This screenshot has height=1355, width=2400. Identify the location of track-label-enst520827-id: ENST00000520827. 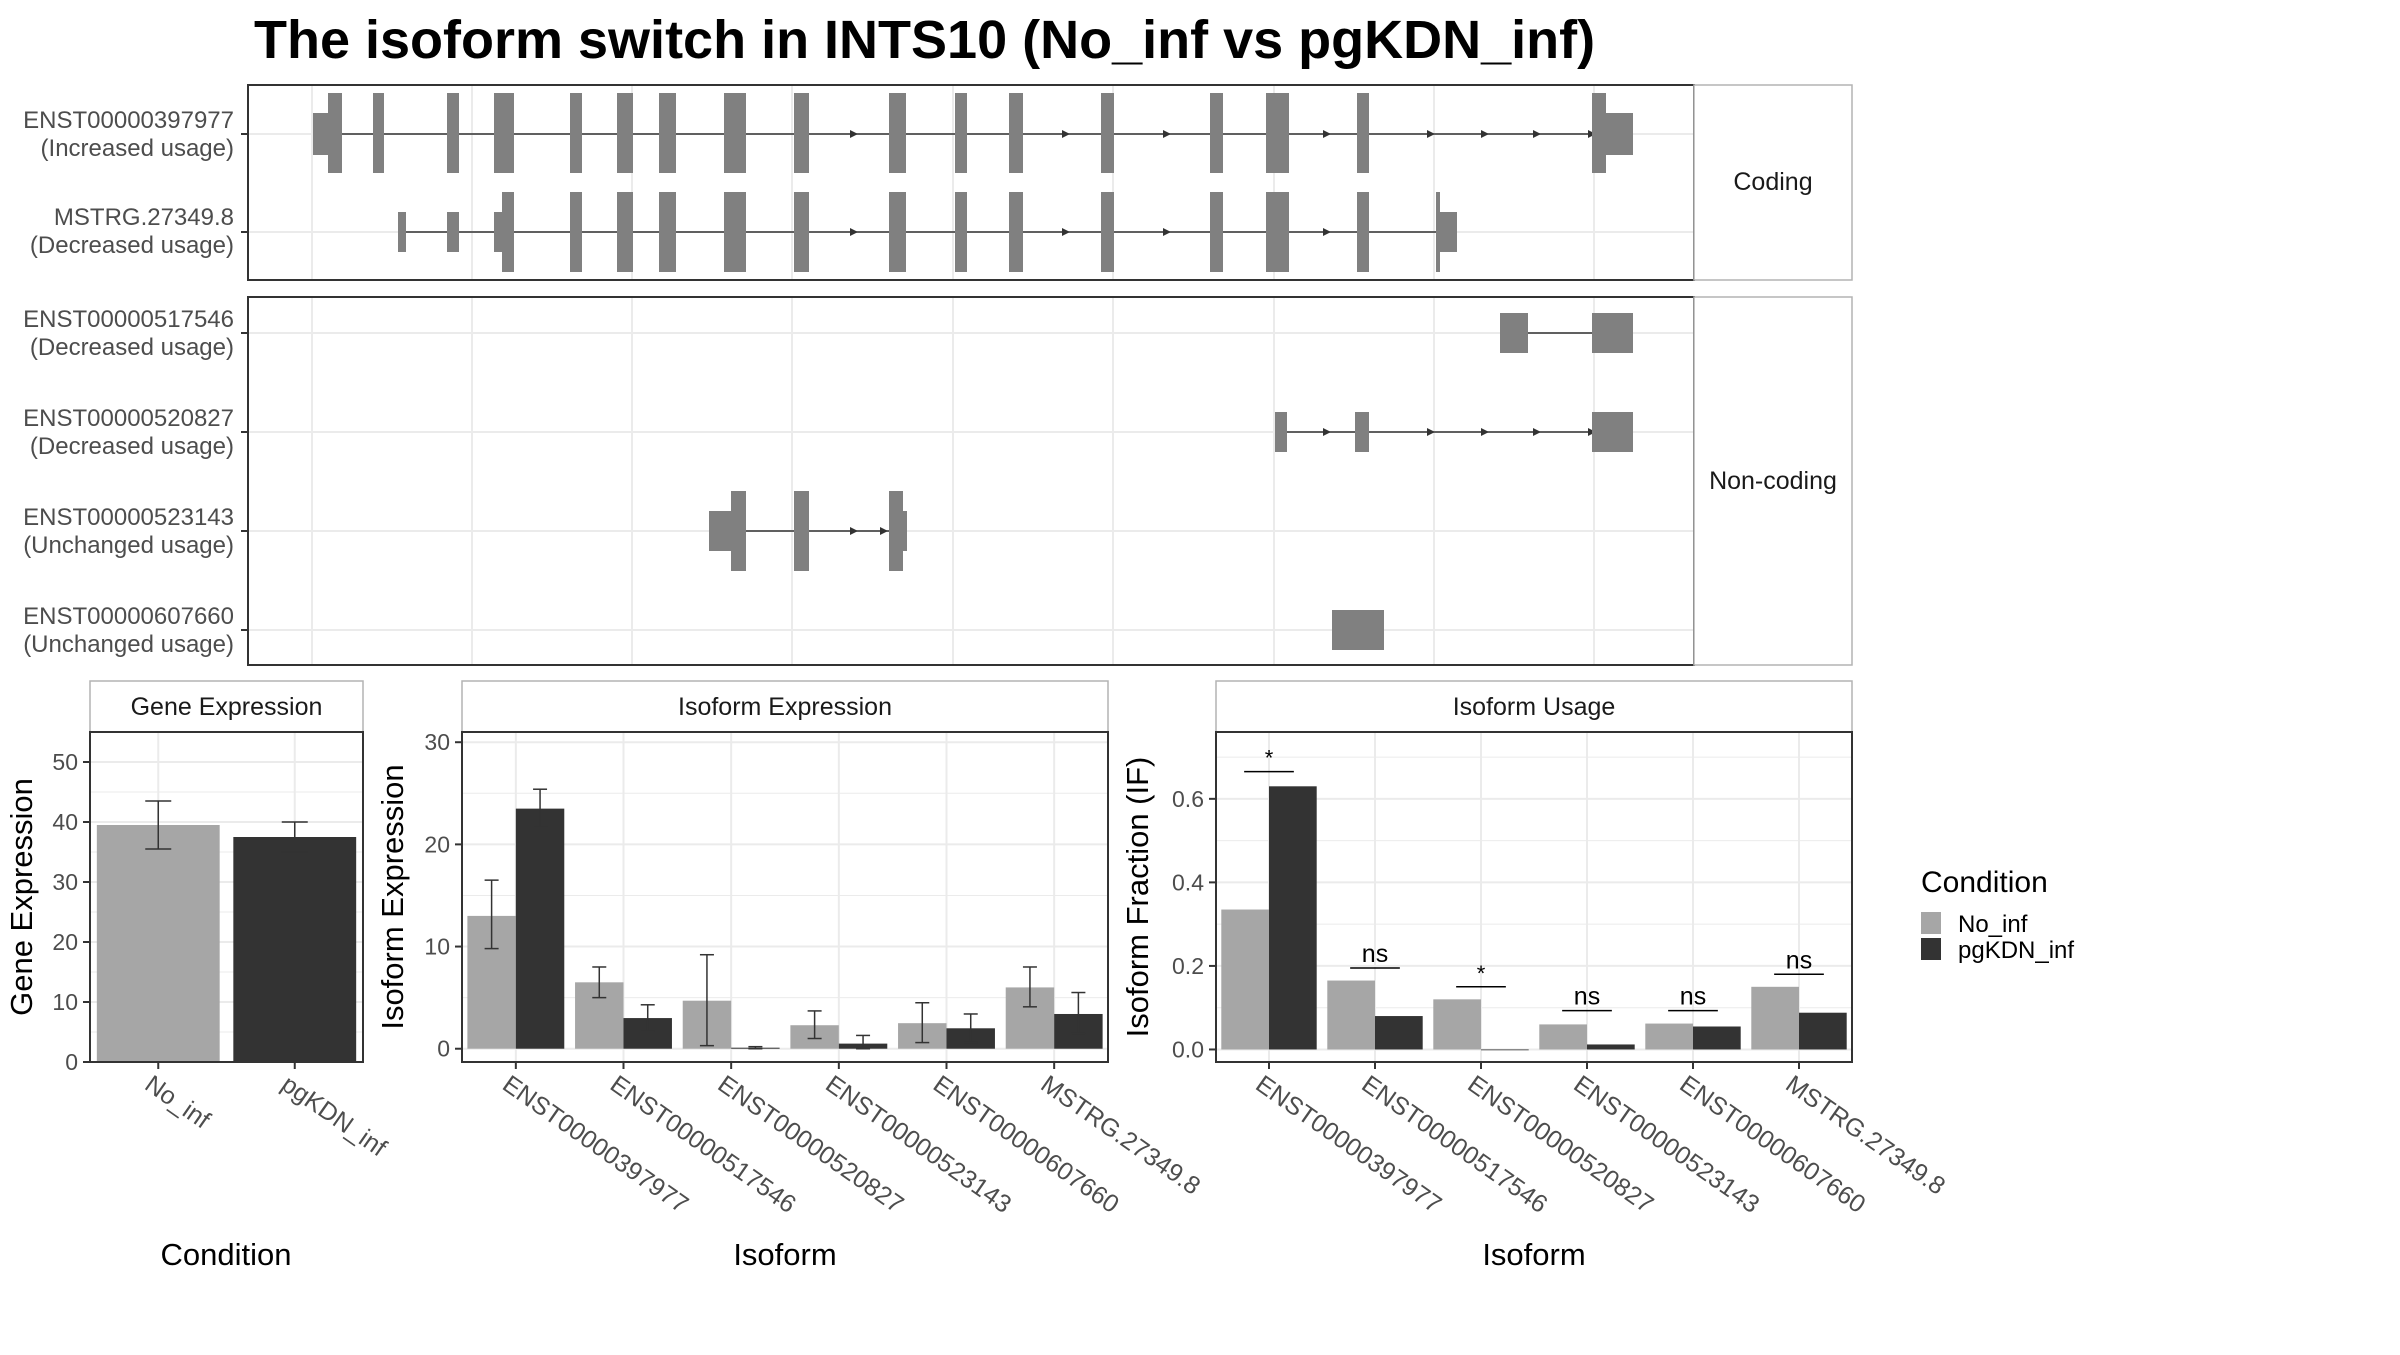
(128, 418).